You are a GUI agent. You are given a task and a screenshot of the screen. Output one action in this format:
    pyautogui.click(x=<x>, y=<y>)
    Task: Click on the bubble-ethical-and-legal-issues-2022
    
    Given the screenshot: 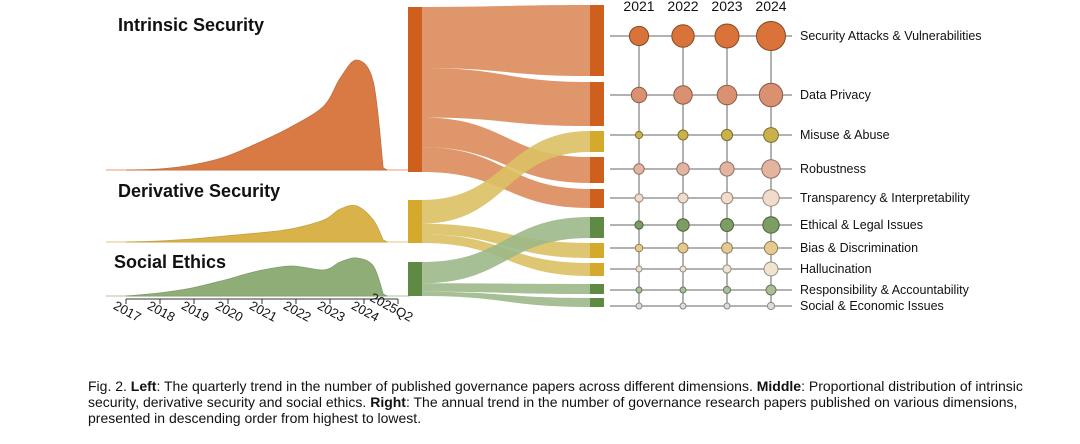 What is the action you would take?
    pyautogui.click(x=683, y=225)
    